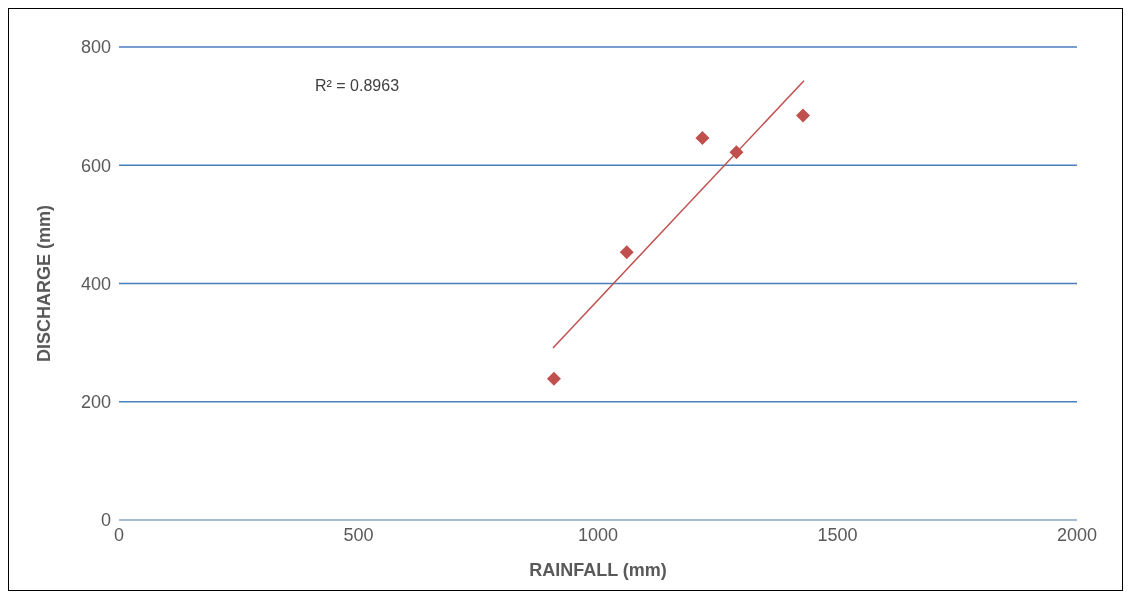 The width and height of the screenshot is (1131, 599). Describe the element at coordinates (1077, 534) in the screenshot. I see `x-tick-label: 2000` at that location.